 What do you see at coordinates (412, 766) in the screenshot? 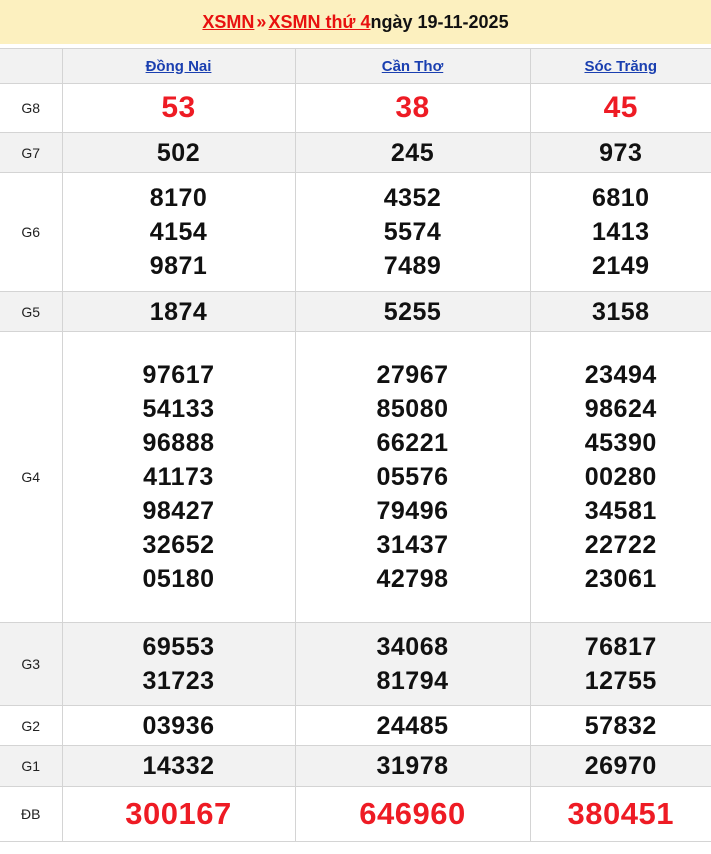
I see `prize-cell: 31978` at bounding box center [412, 766].